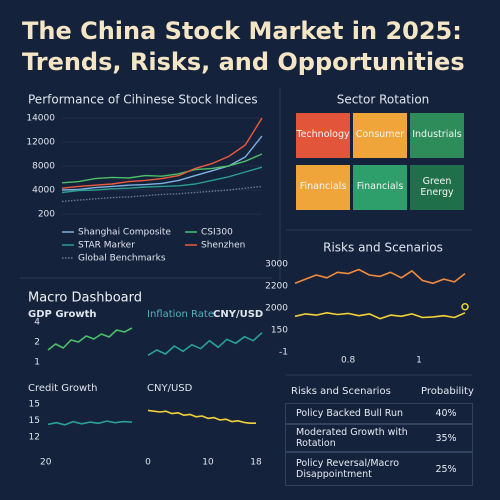  I want to click on chart-title: CNY/USD, so click(170, 388).